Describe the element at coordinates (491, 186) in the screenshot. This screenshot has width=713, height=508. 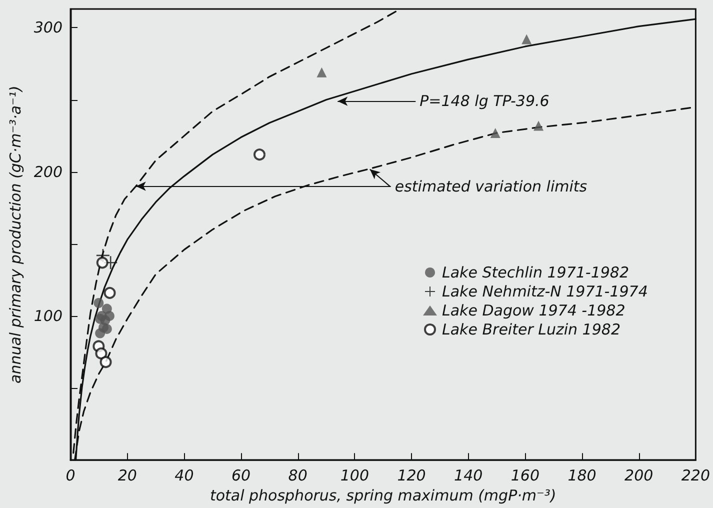
I see `annotation: estimated variation limits` at that location.